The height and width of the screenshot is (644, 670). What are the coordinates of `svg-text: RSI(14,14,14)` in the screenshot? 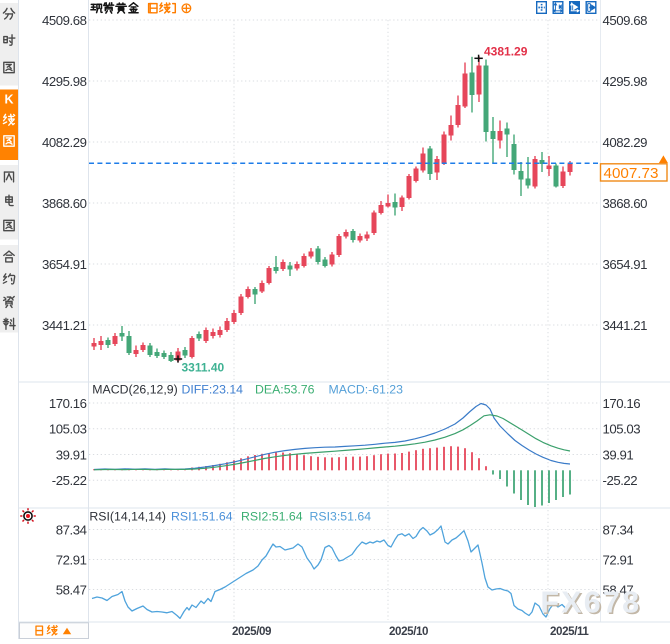 It's located at (127, 517).